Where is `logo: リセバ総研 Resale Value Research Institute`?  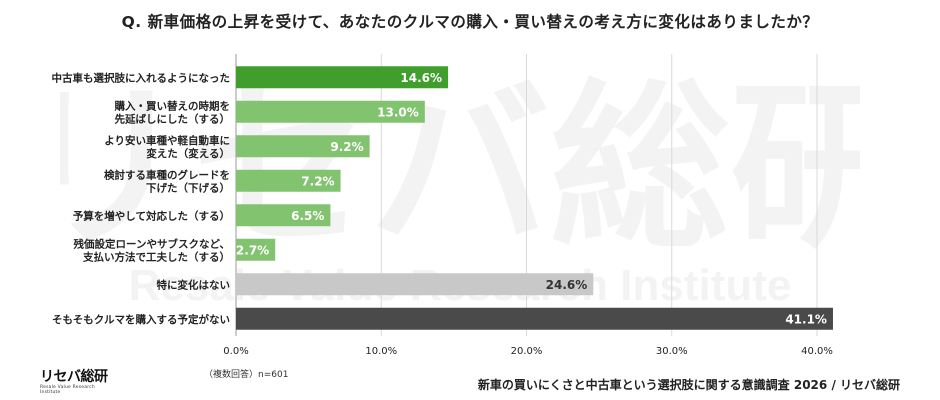
logo: リセバ総研 Resale Value Research Institute is located at coordinates (76, 383).